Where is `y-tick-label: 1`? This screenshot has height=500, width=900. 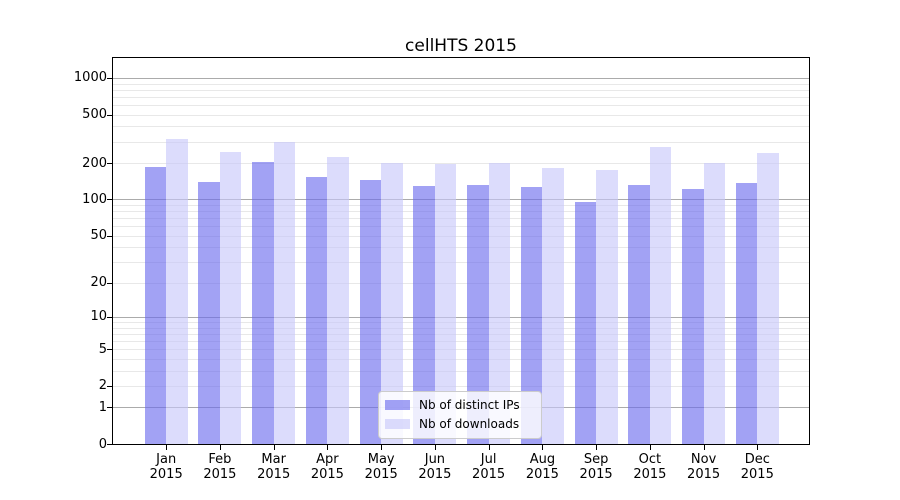
y-tick-label: 1 is located at coordinates (102, 407).